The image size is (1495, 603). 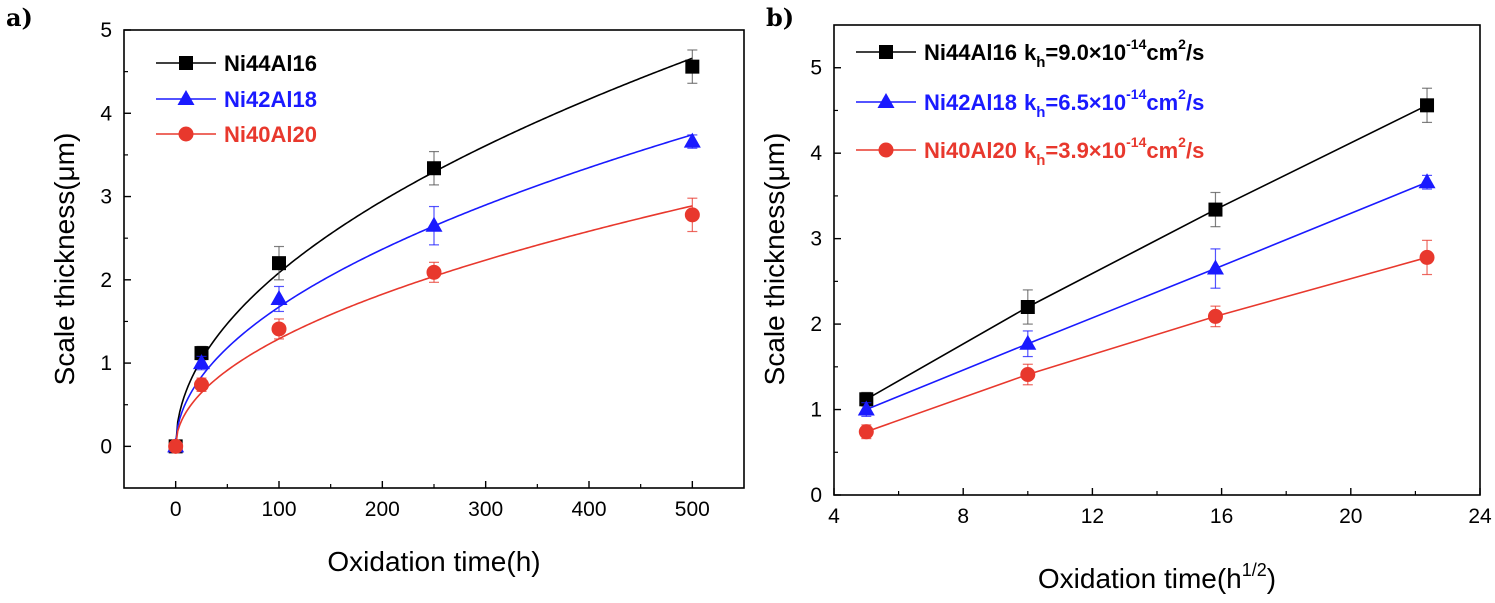 I want to click on b-legend-ni40al20-kh-unit-end: /s, so click(x=1195, y=150).